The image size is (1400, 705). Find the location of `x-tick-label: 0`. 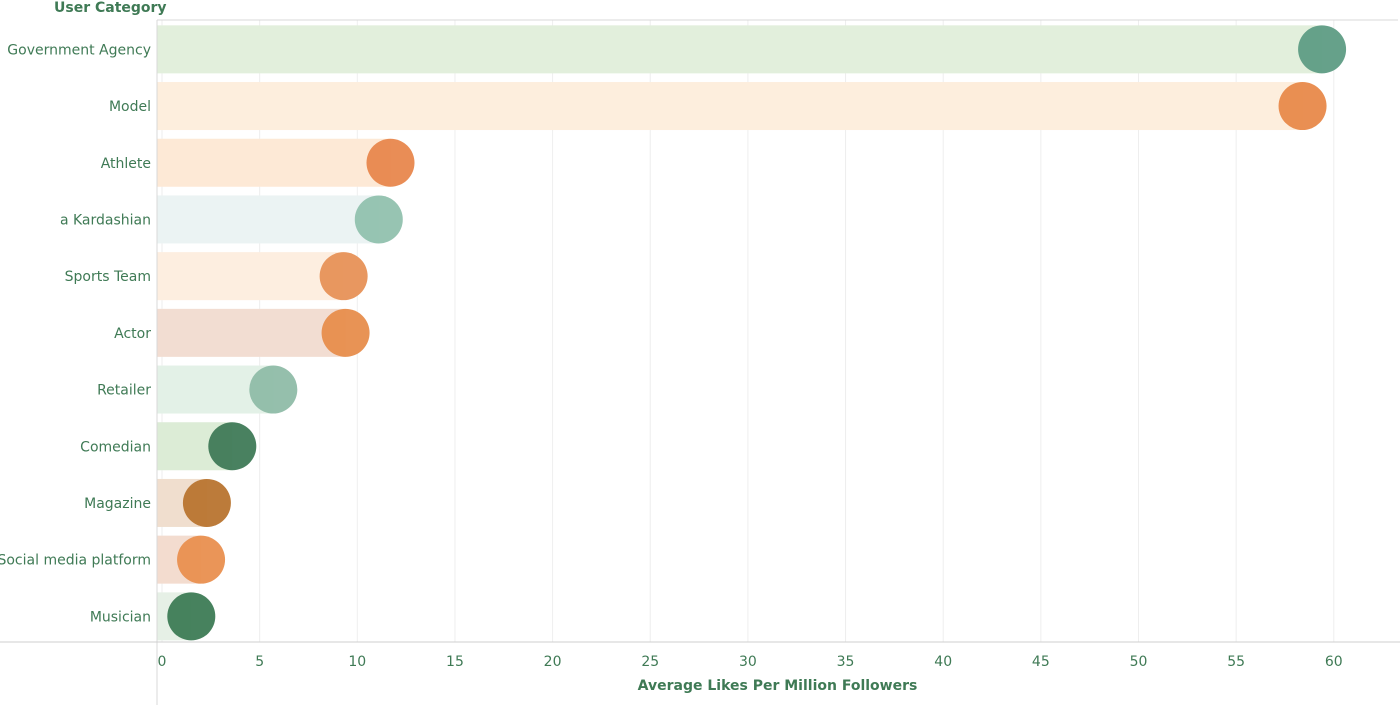

x-tick-label: 0 is located at coordinates (162, 662).